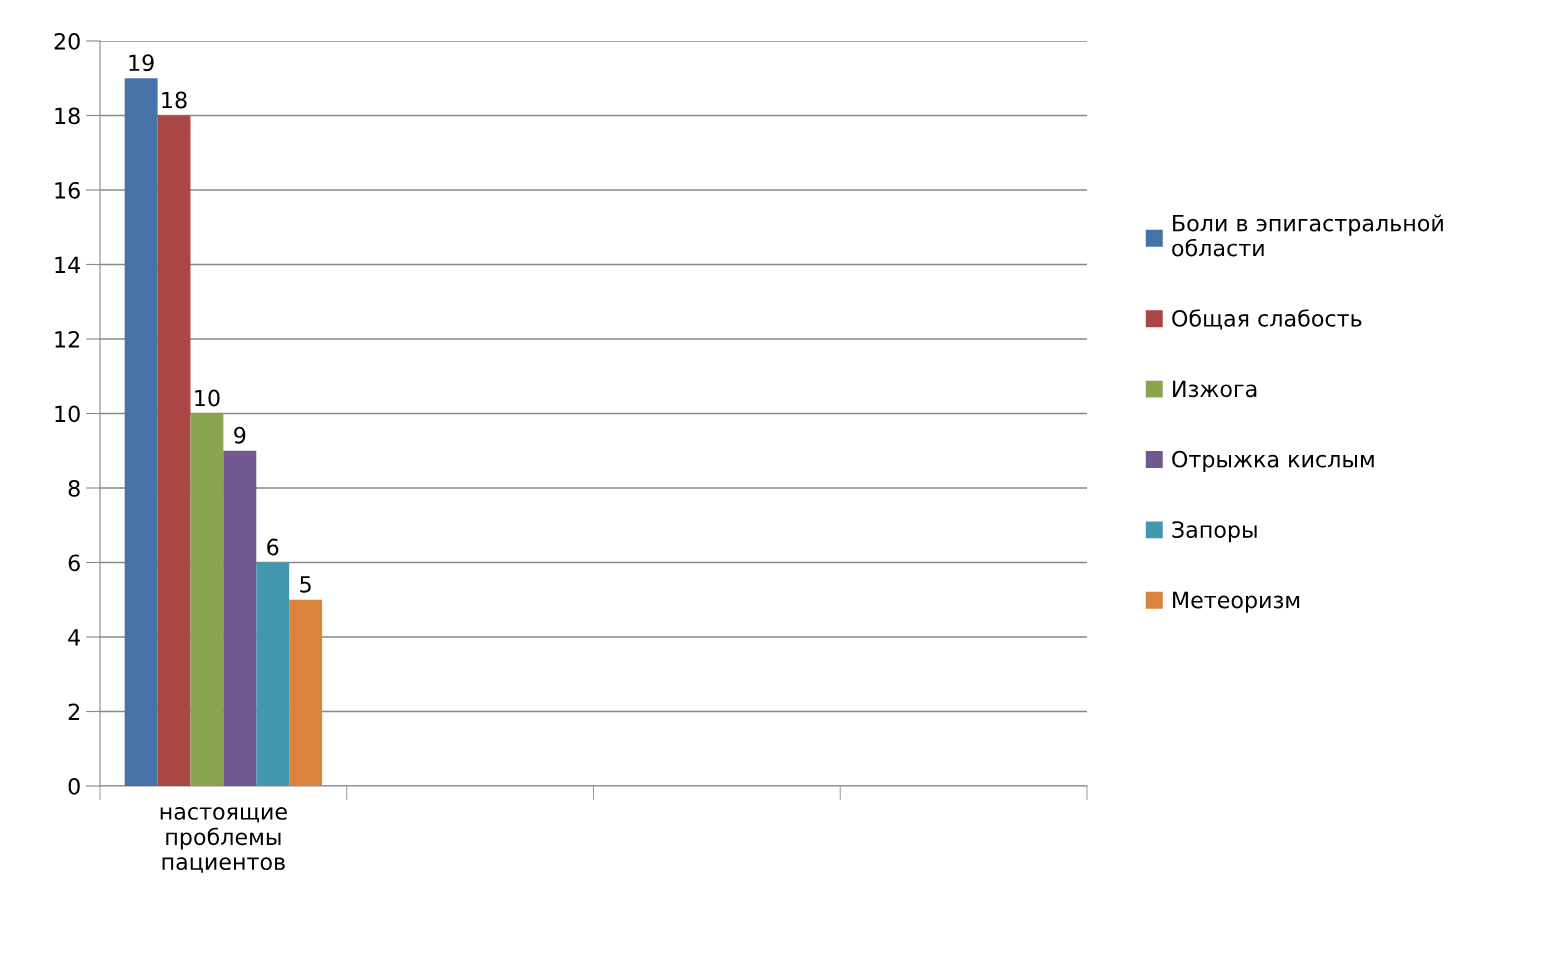 The width and height of the screenshot is (1556, 976). Describe the element at coordinates (1273, 461) in the screenshot. I see `legend-label: Отрыжка кислым` at that location.